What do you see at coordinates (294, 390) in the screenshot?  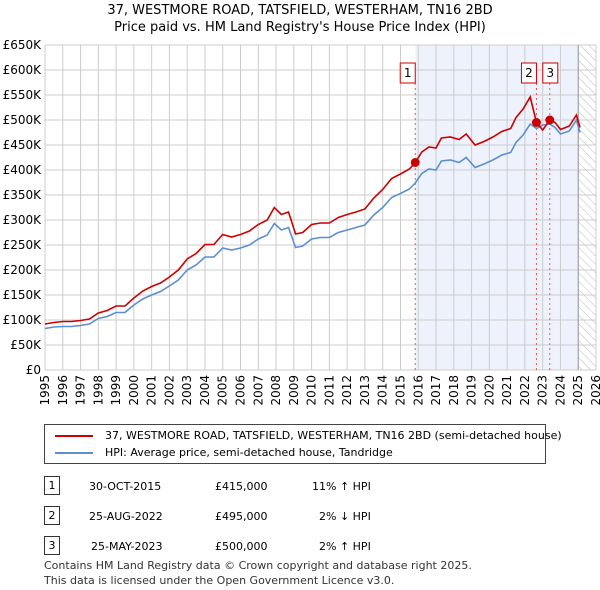 I see `x-tick-label: 2009` at bounding box center [294, 390].